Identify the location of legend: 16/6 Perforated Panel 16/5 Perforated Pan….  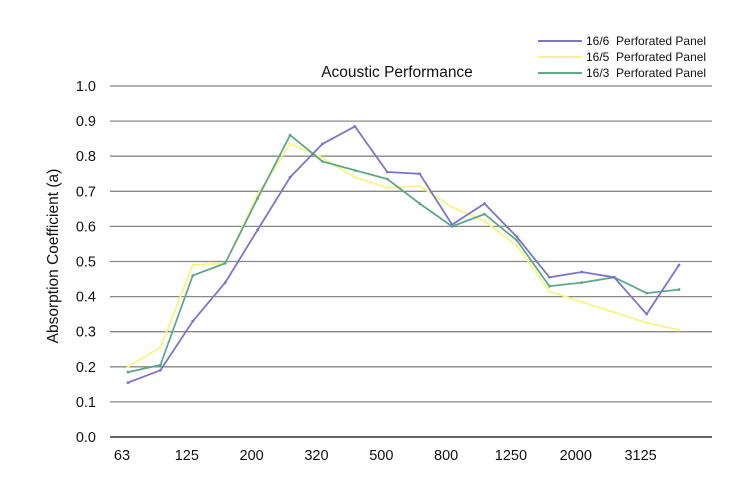
(622, 57).